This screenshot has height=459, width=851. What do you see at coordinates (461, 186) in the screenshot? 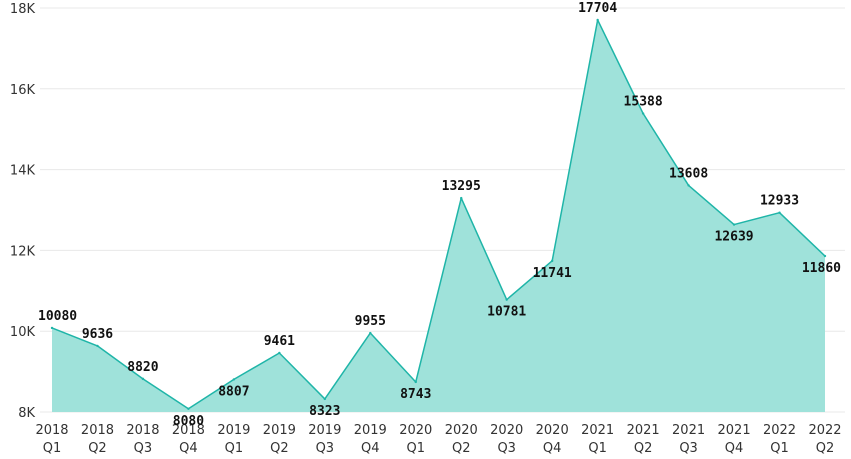
I see `data-label: 13295` at bounding box center [461, 186].